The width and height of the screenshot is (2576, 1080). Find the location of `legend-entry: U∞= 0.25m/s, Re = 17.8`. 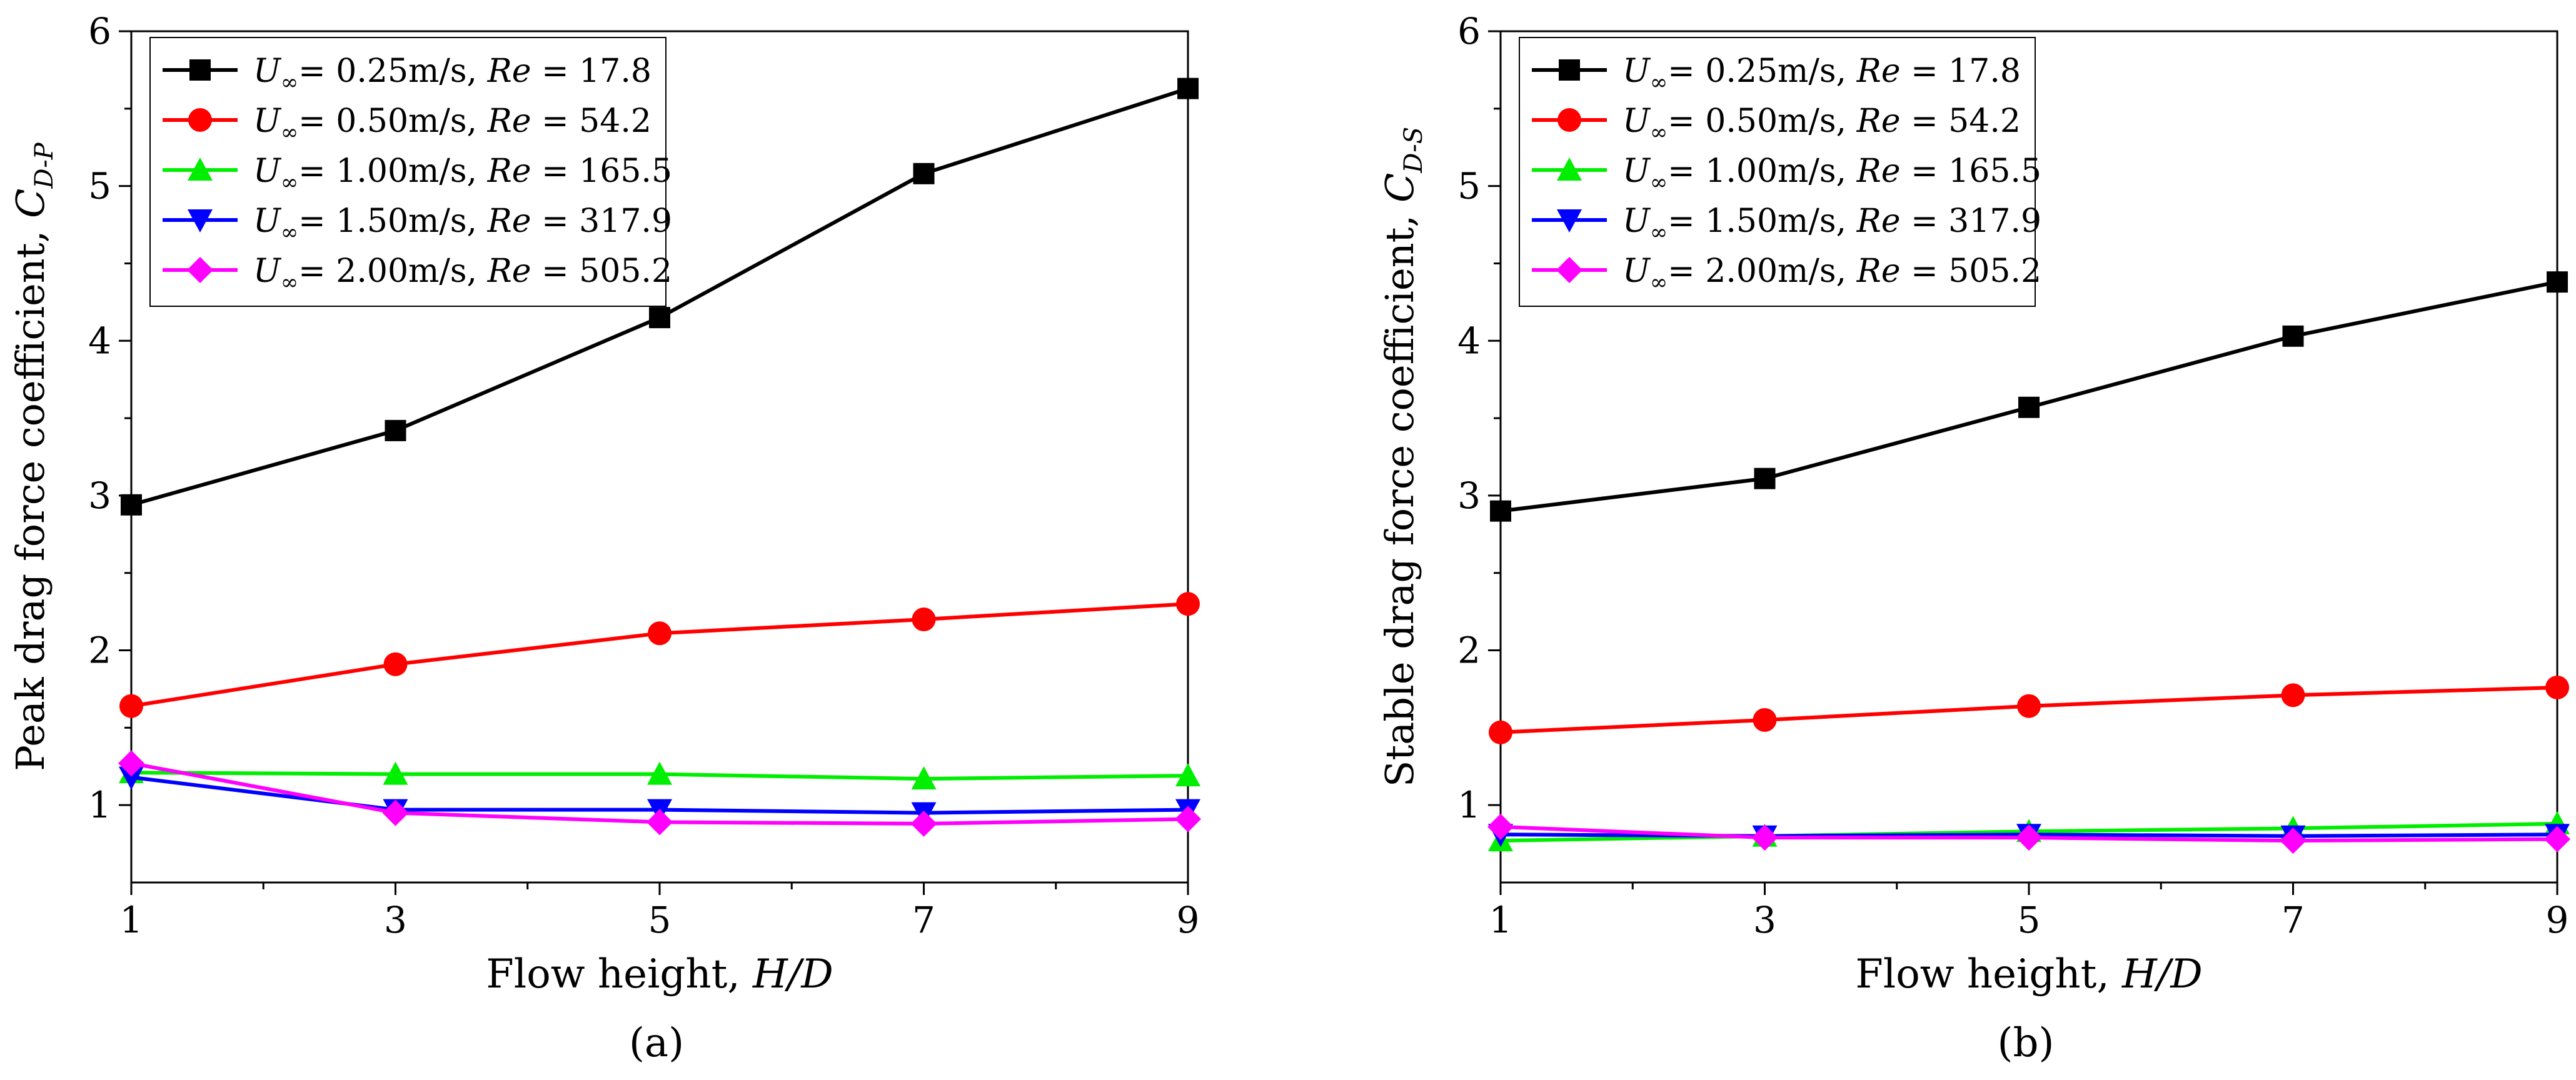

legend-entry: U∞= 0.25m/s, Re = 17.8 is located at coordinates (1776, 73).